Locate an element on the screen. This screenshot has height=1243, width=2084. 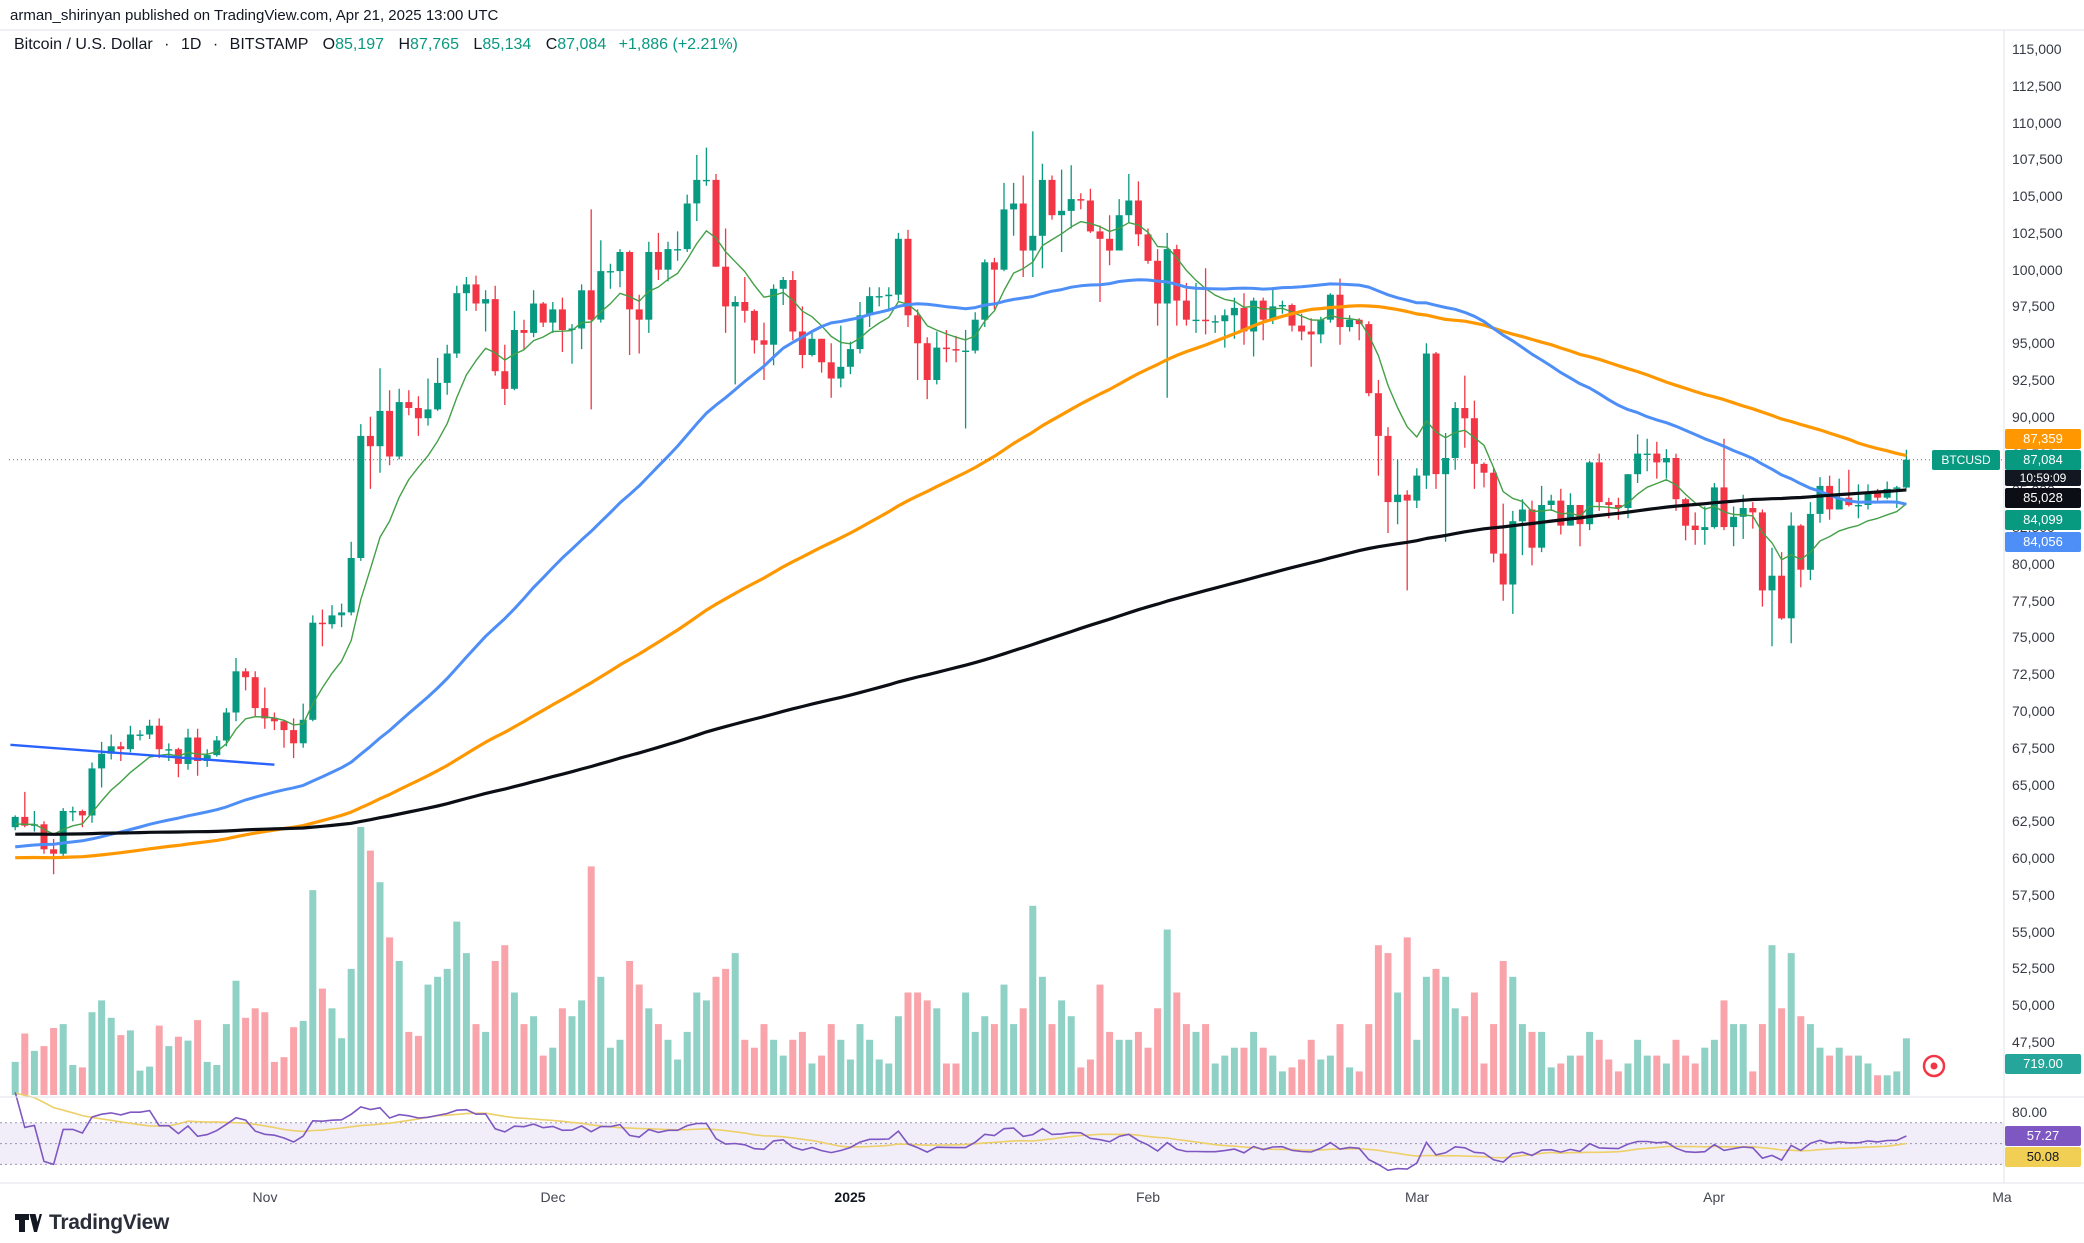
price-tick-label: 97,500 is located at coordinates (2033, 306).